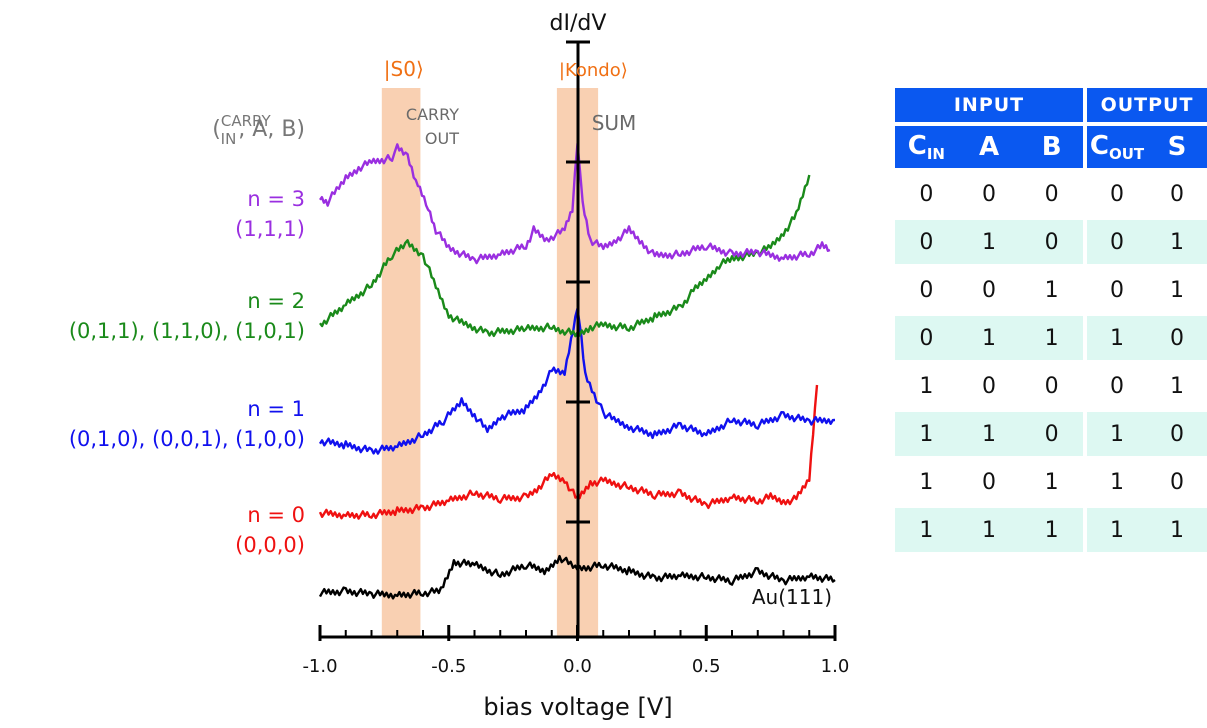  Describe the element at coordinates (448, 666) in the screenshot. I see `x-tick-label-1: -0.5` at that location.